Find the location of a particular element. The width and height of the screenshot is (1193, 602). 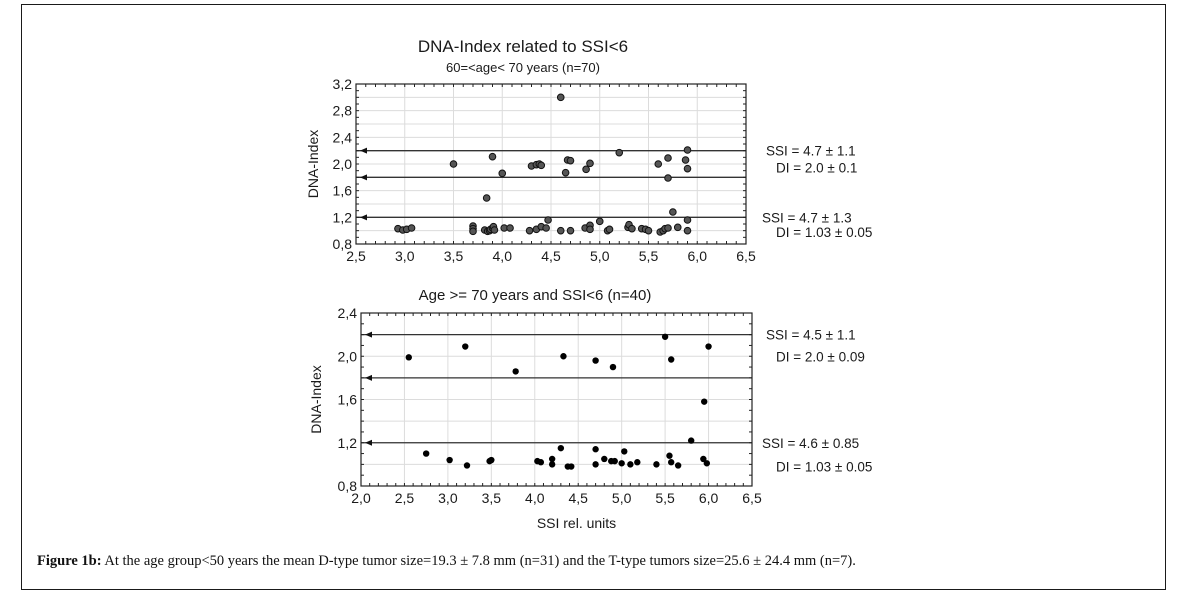

chart2-x-axis-label: SSI rel. units is located at coordinates (576, 523).